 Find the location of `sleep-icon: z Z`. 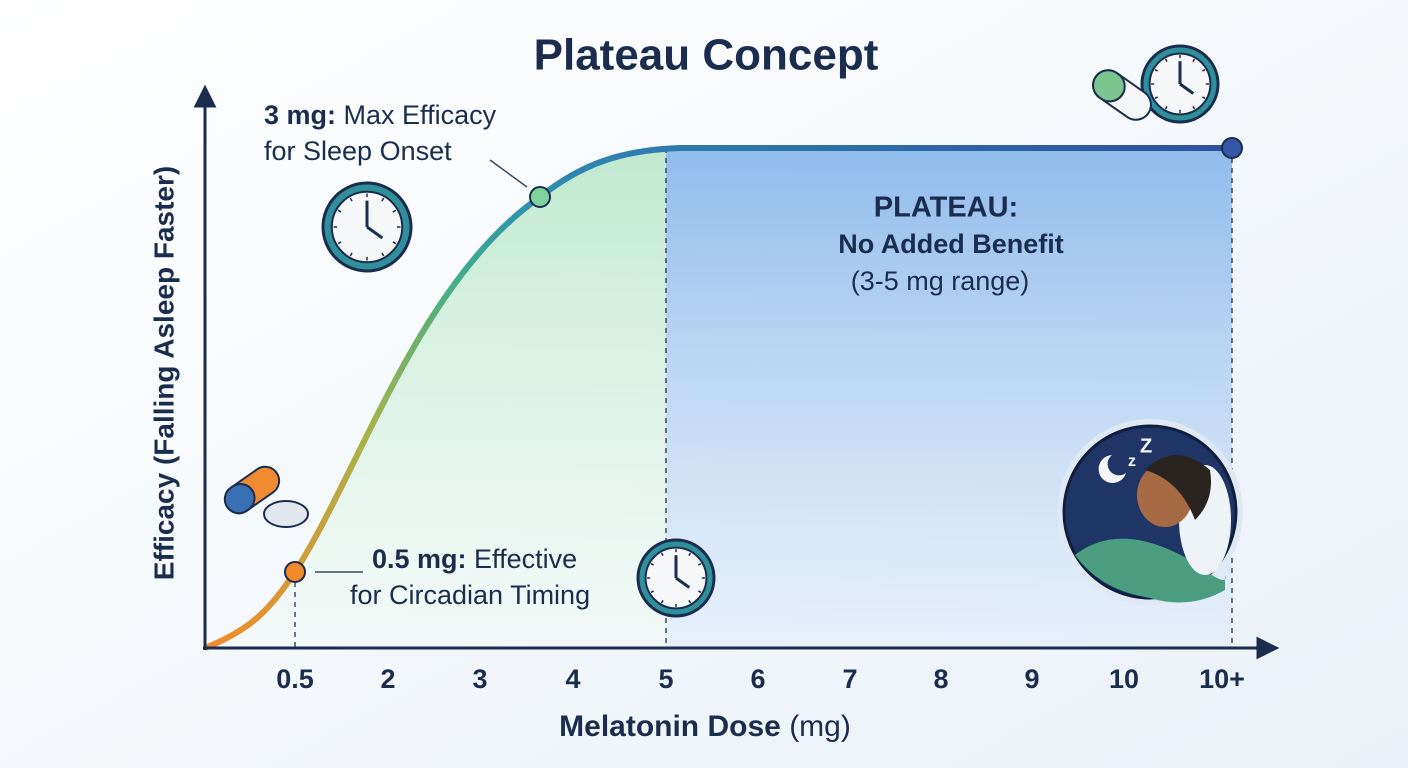

sleep-icon: z Z is located at coordinates (1150, 512).